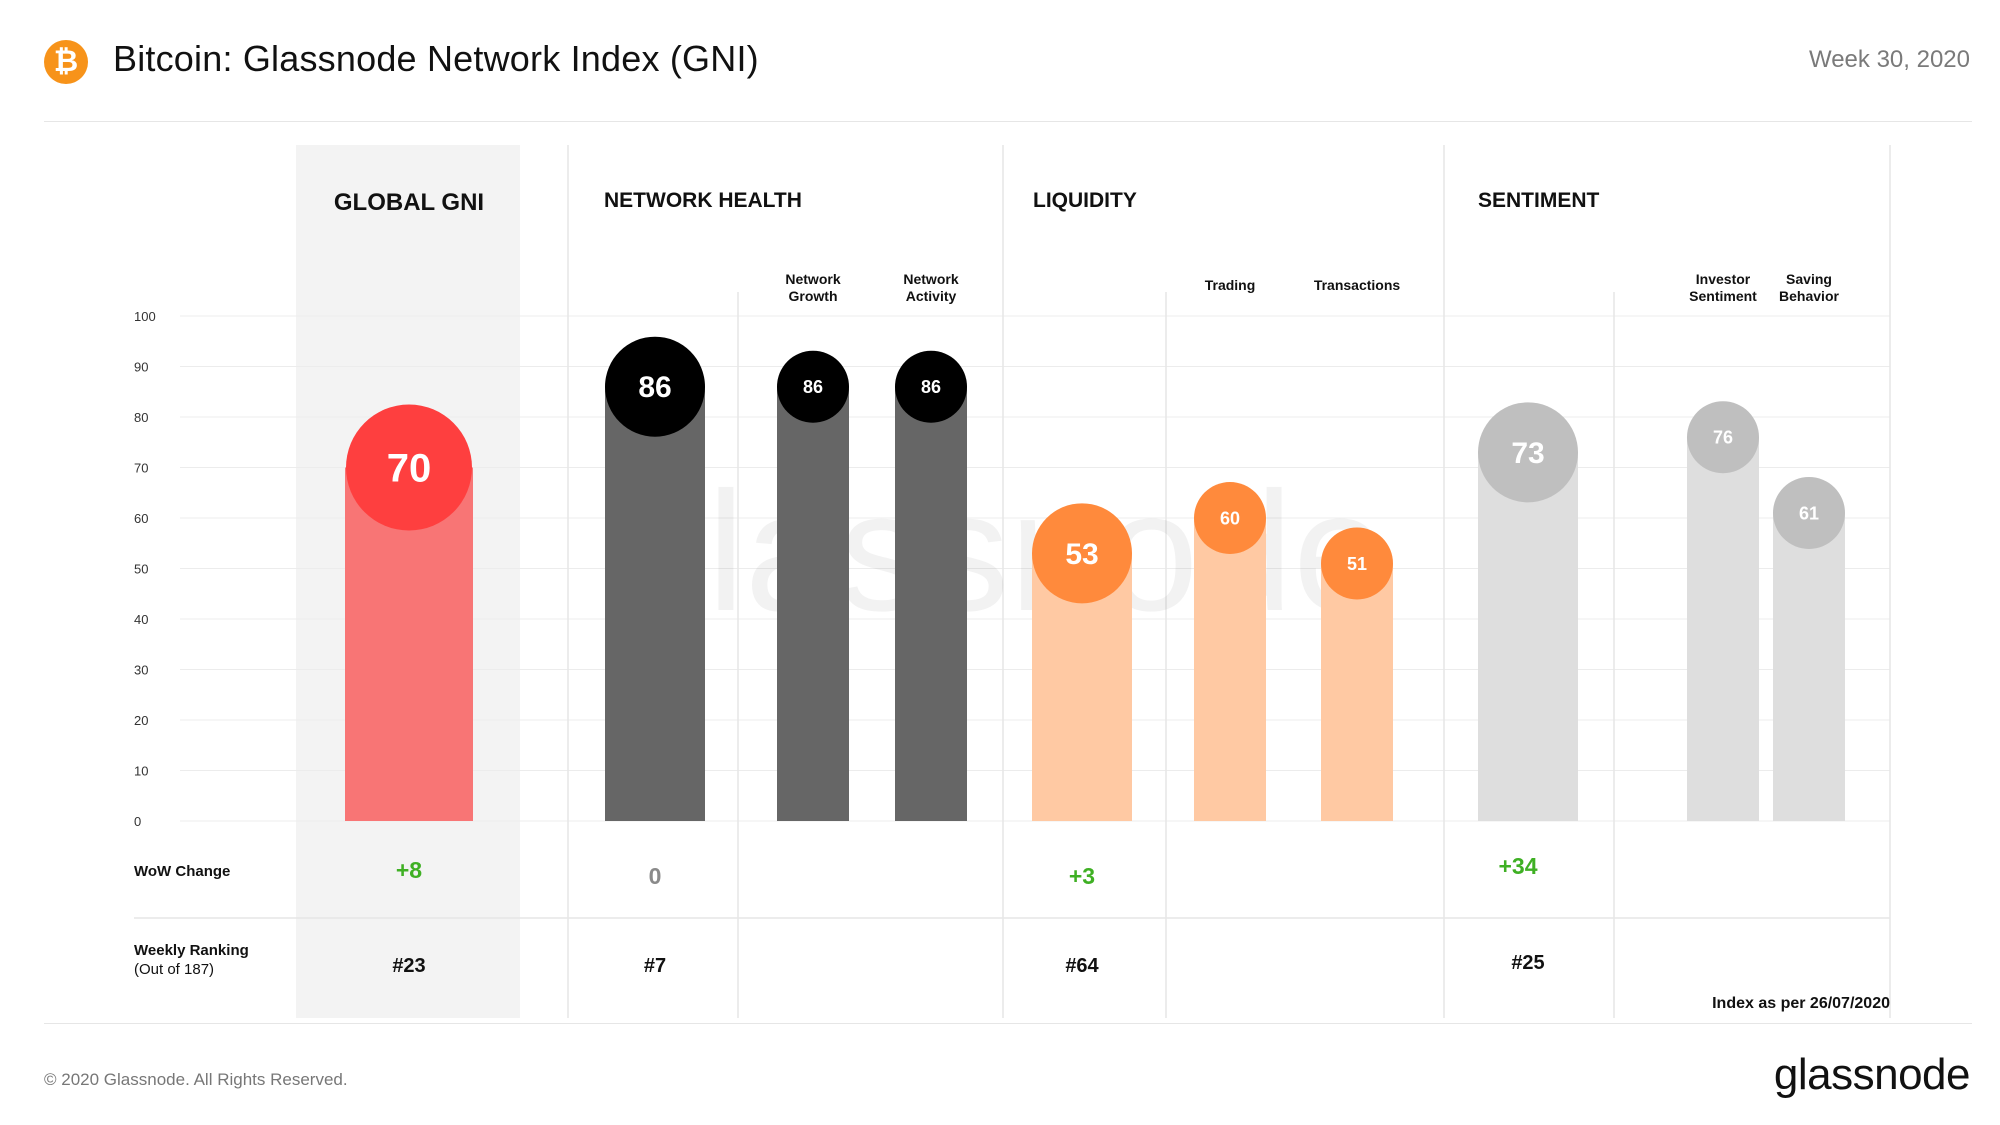 This screenshot has height=1125, width=2000. Describe the element at coordinates (655, 603) in the screenshot. I see `bar-network-health-main` at that location.